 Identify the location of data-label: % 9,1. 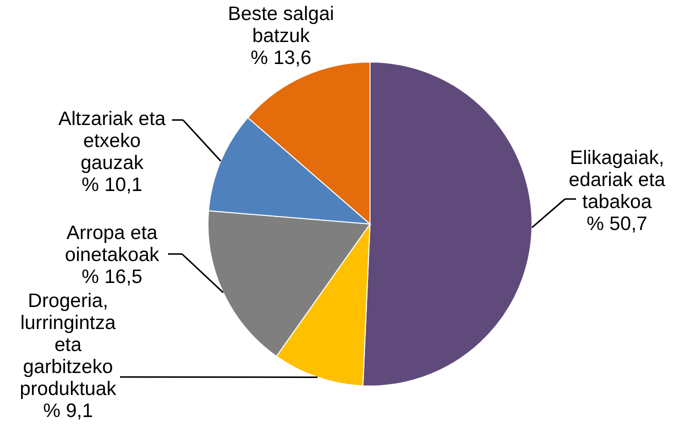
(68, 411).